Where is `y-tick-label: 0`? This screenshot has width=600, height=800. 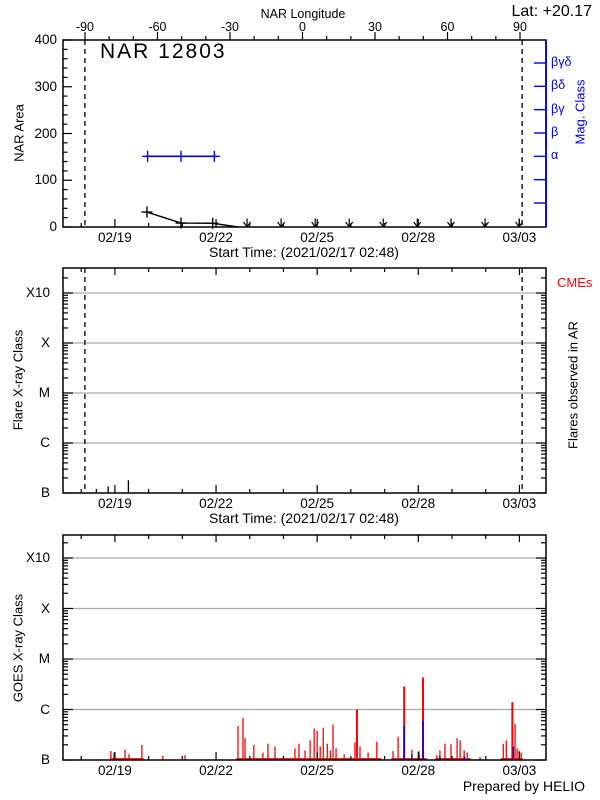 y-tick-label: 0 is located at coordinates (53, 226).